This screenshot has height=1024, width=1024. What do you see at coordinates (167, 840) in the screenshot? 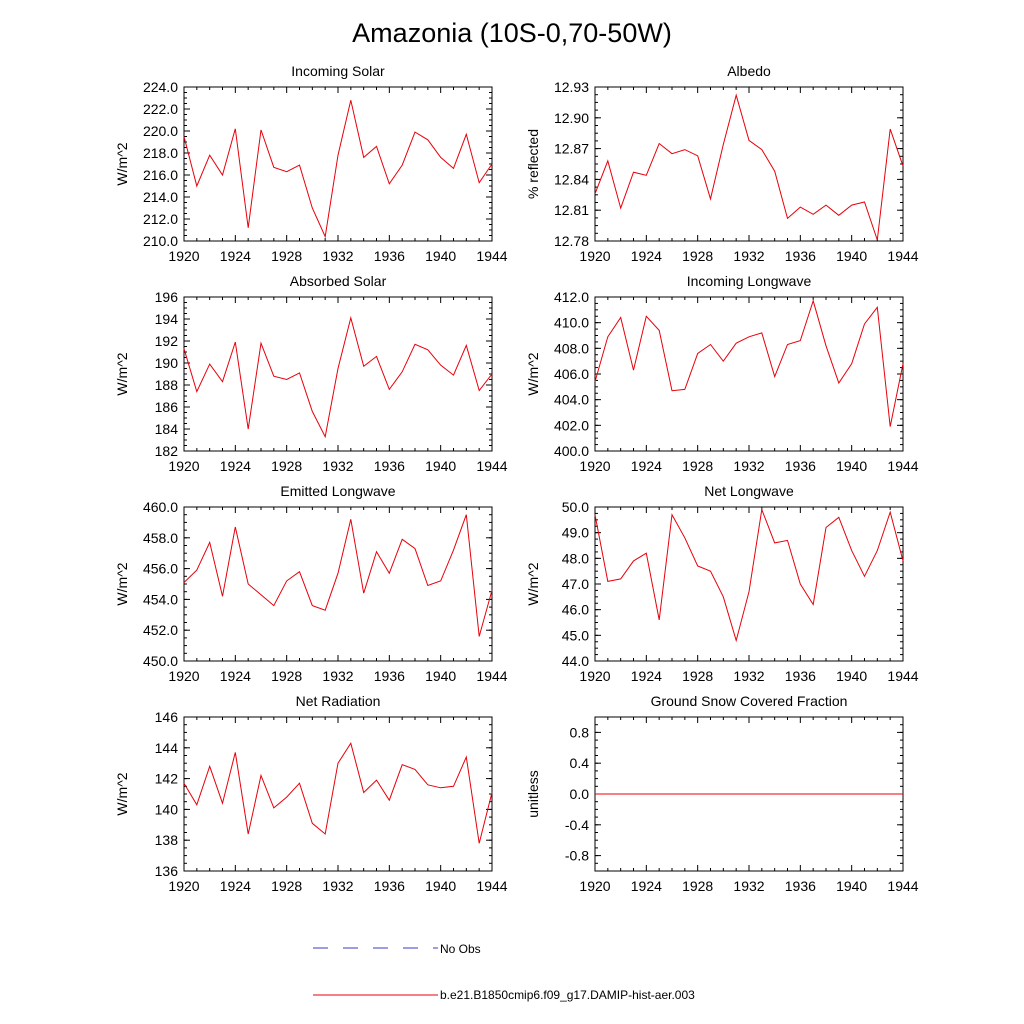
I see `chart-net-radiation-y-tick-label: 138` at bounding box center [167, 840].